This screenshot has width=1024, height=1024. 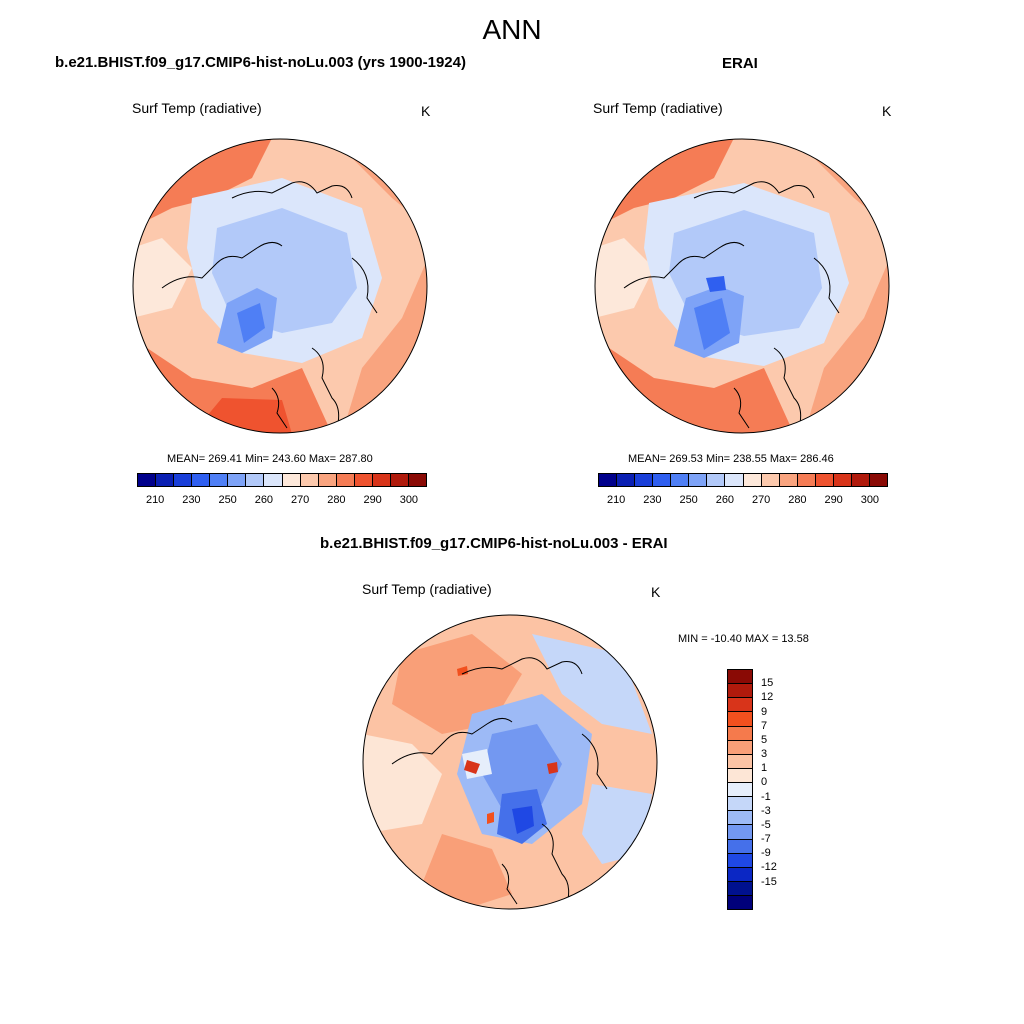 What do you see at coordinates (740, 63) in the screenshot?
I see `obs-panel-title: ERAI` at bounding box center [740, 63].